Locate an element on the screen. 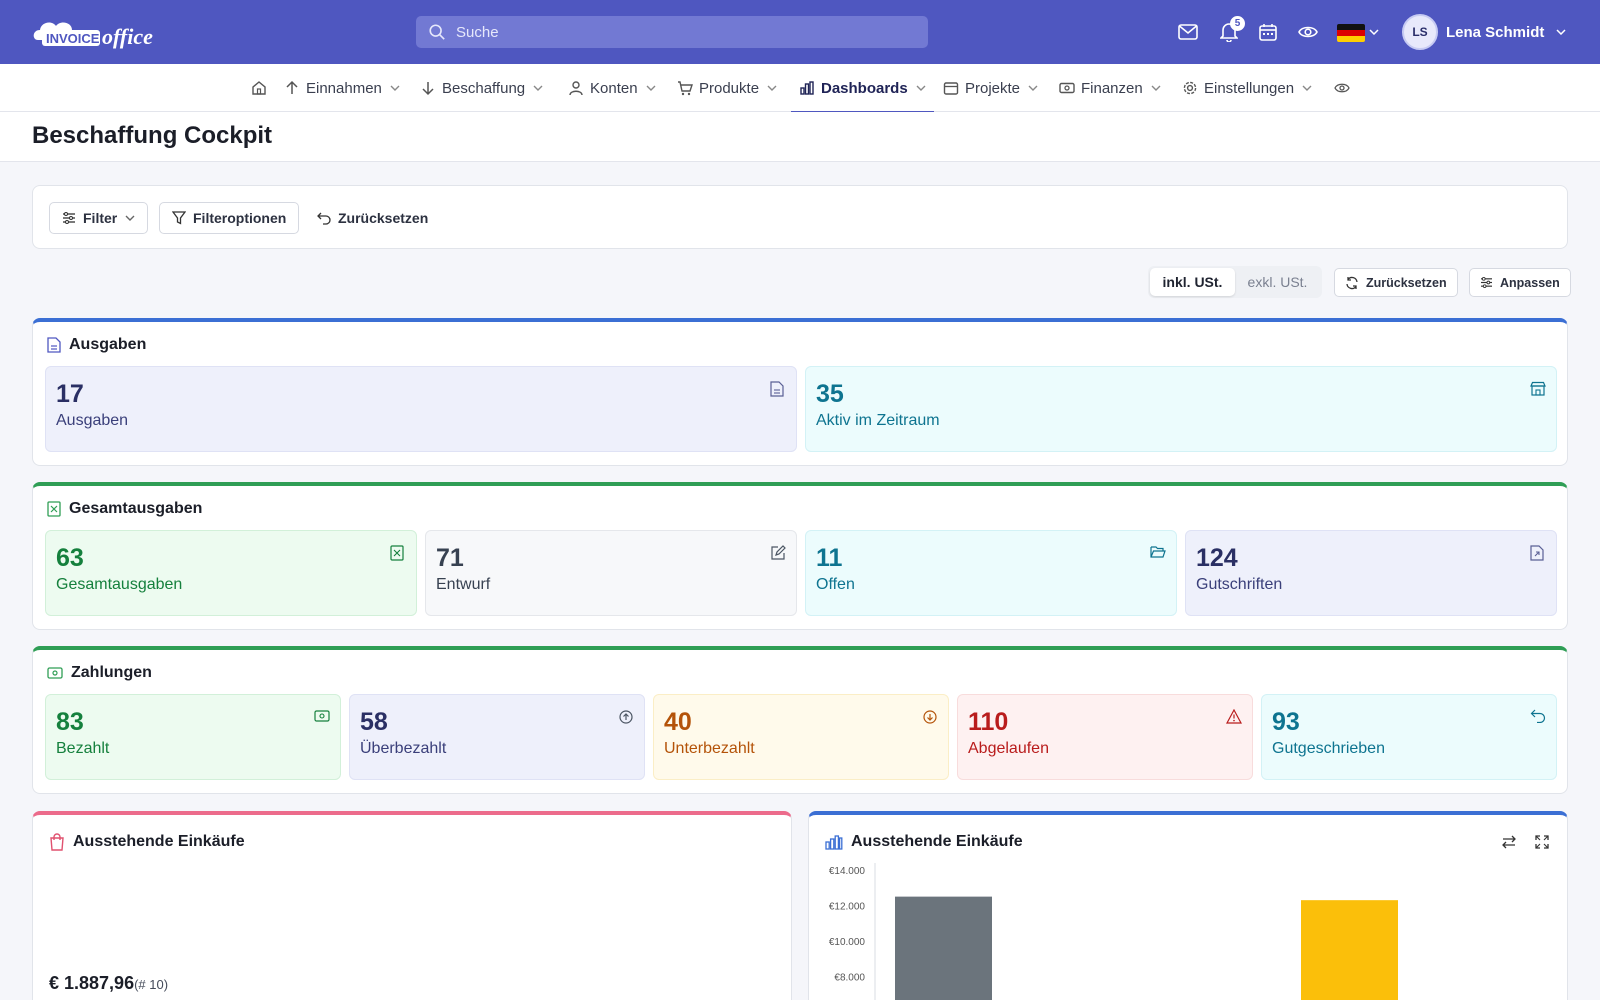 This screenshot has width=1600, height=1000. spreadsheet-icon is located at coordinates (54, 509).